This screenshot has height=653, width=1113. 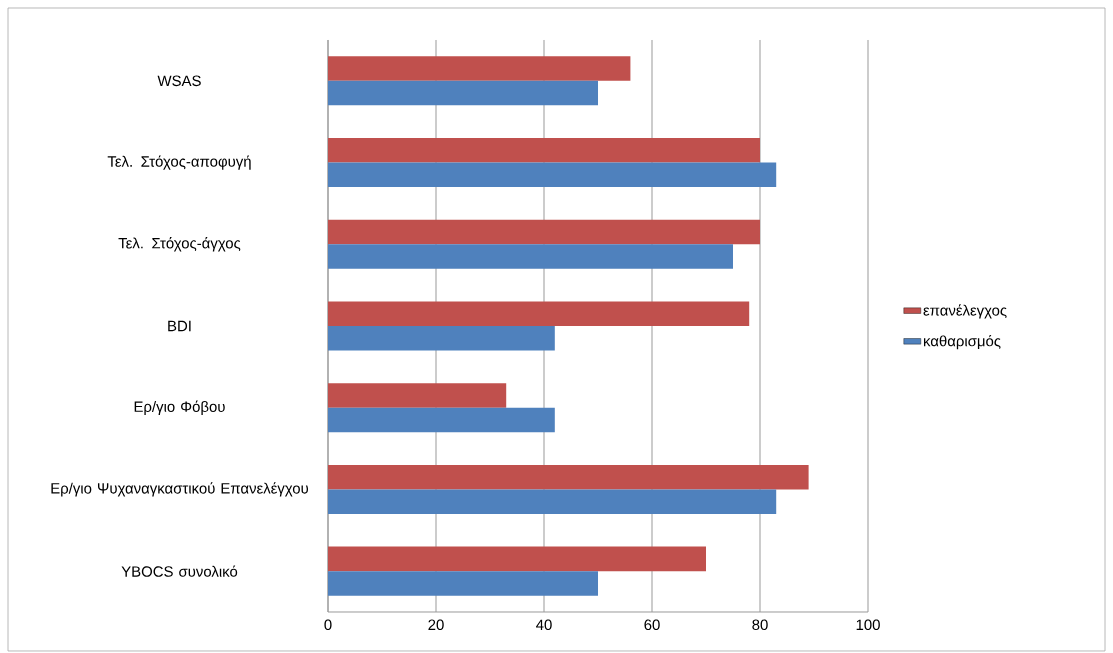 What do you see at coordinates (179, 407) in the screenshot?
I see `y-tick-label: Ερ/γιο Φόβου` at bounding box center [179, 407].